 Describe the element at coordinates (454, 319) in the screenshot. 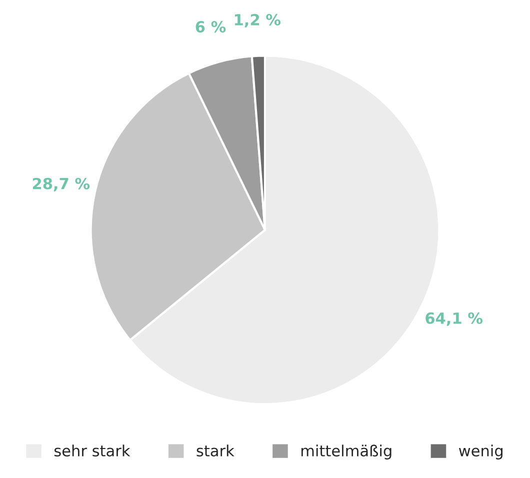

I see `data-label: 64,1 %` at that location.